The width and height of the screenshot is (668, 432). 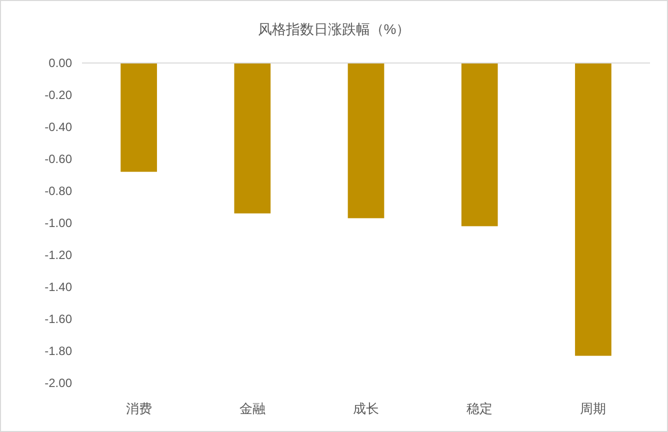 What do you see at coordinates (593, 408) in the screenshot?
I see `x-tick-label: 周期` at bounding box center [593, 408].